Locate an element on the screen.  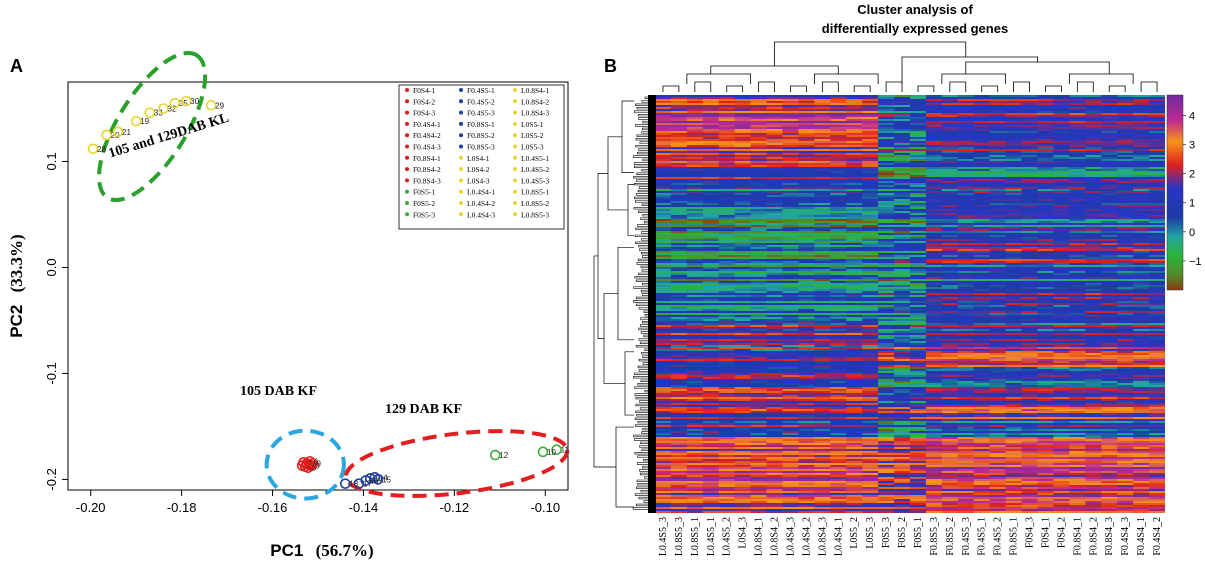
data-point is located at coordinates (186, 101).